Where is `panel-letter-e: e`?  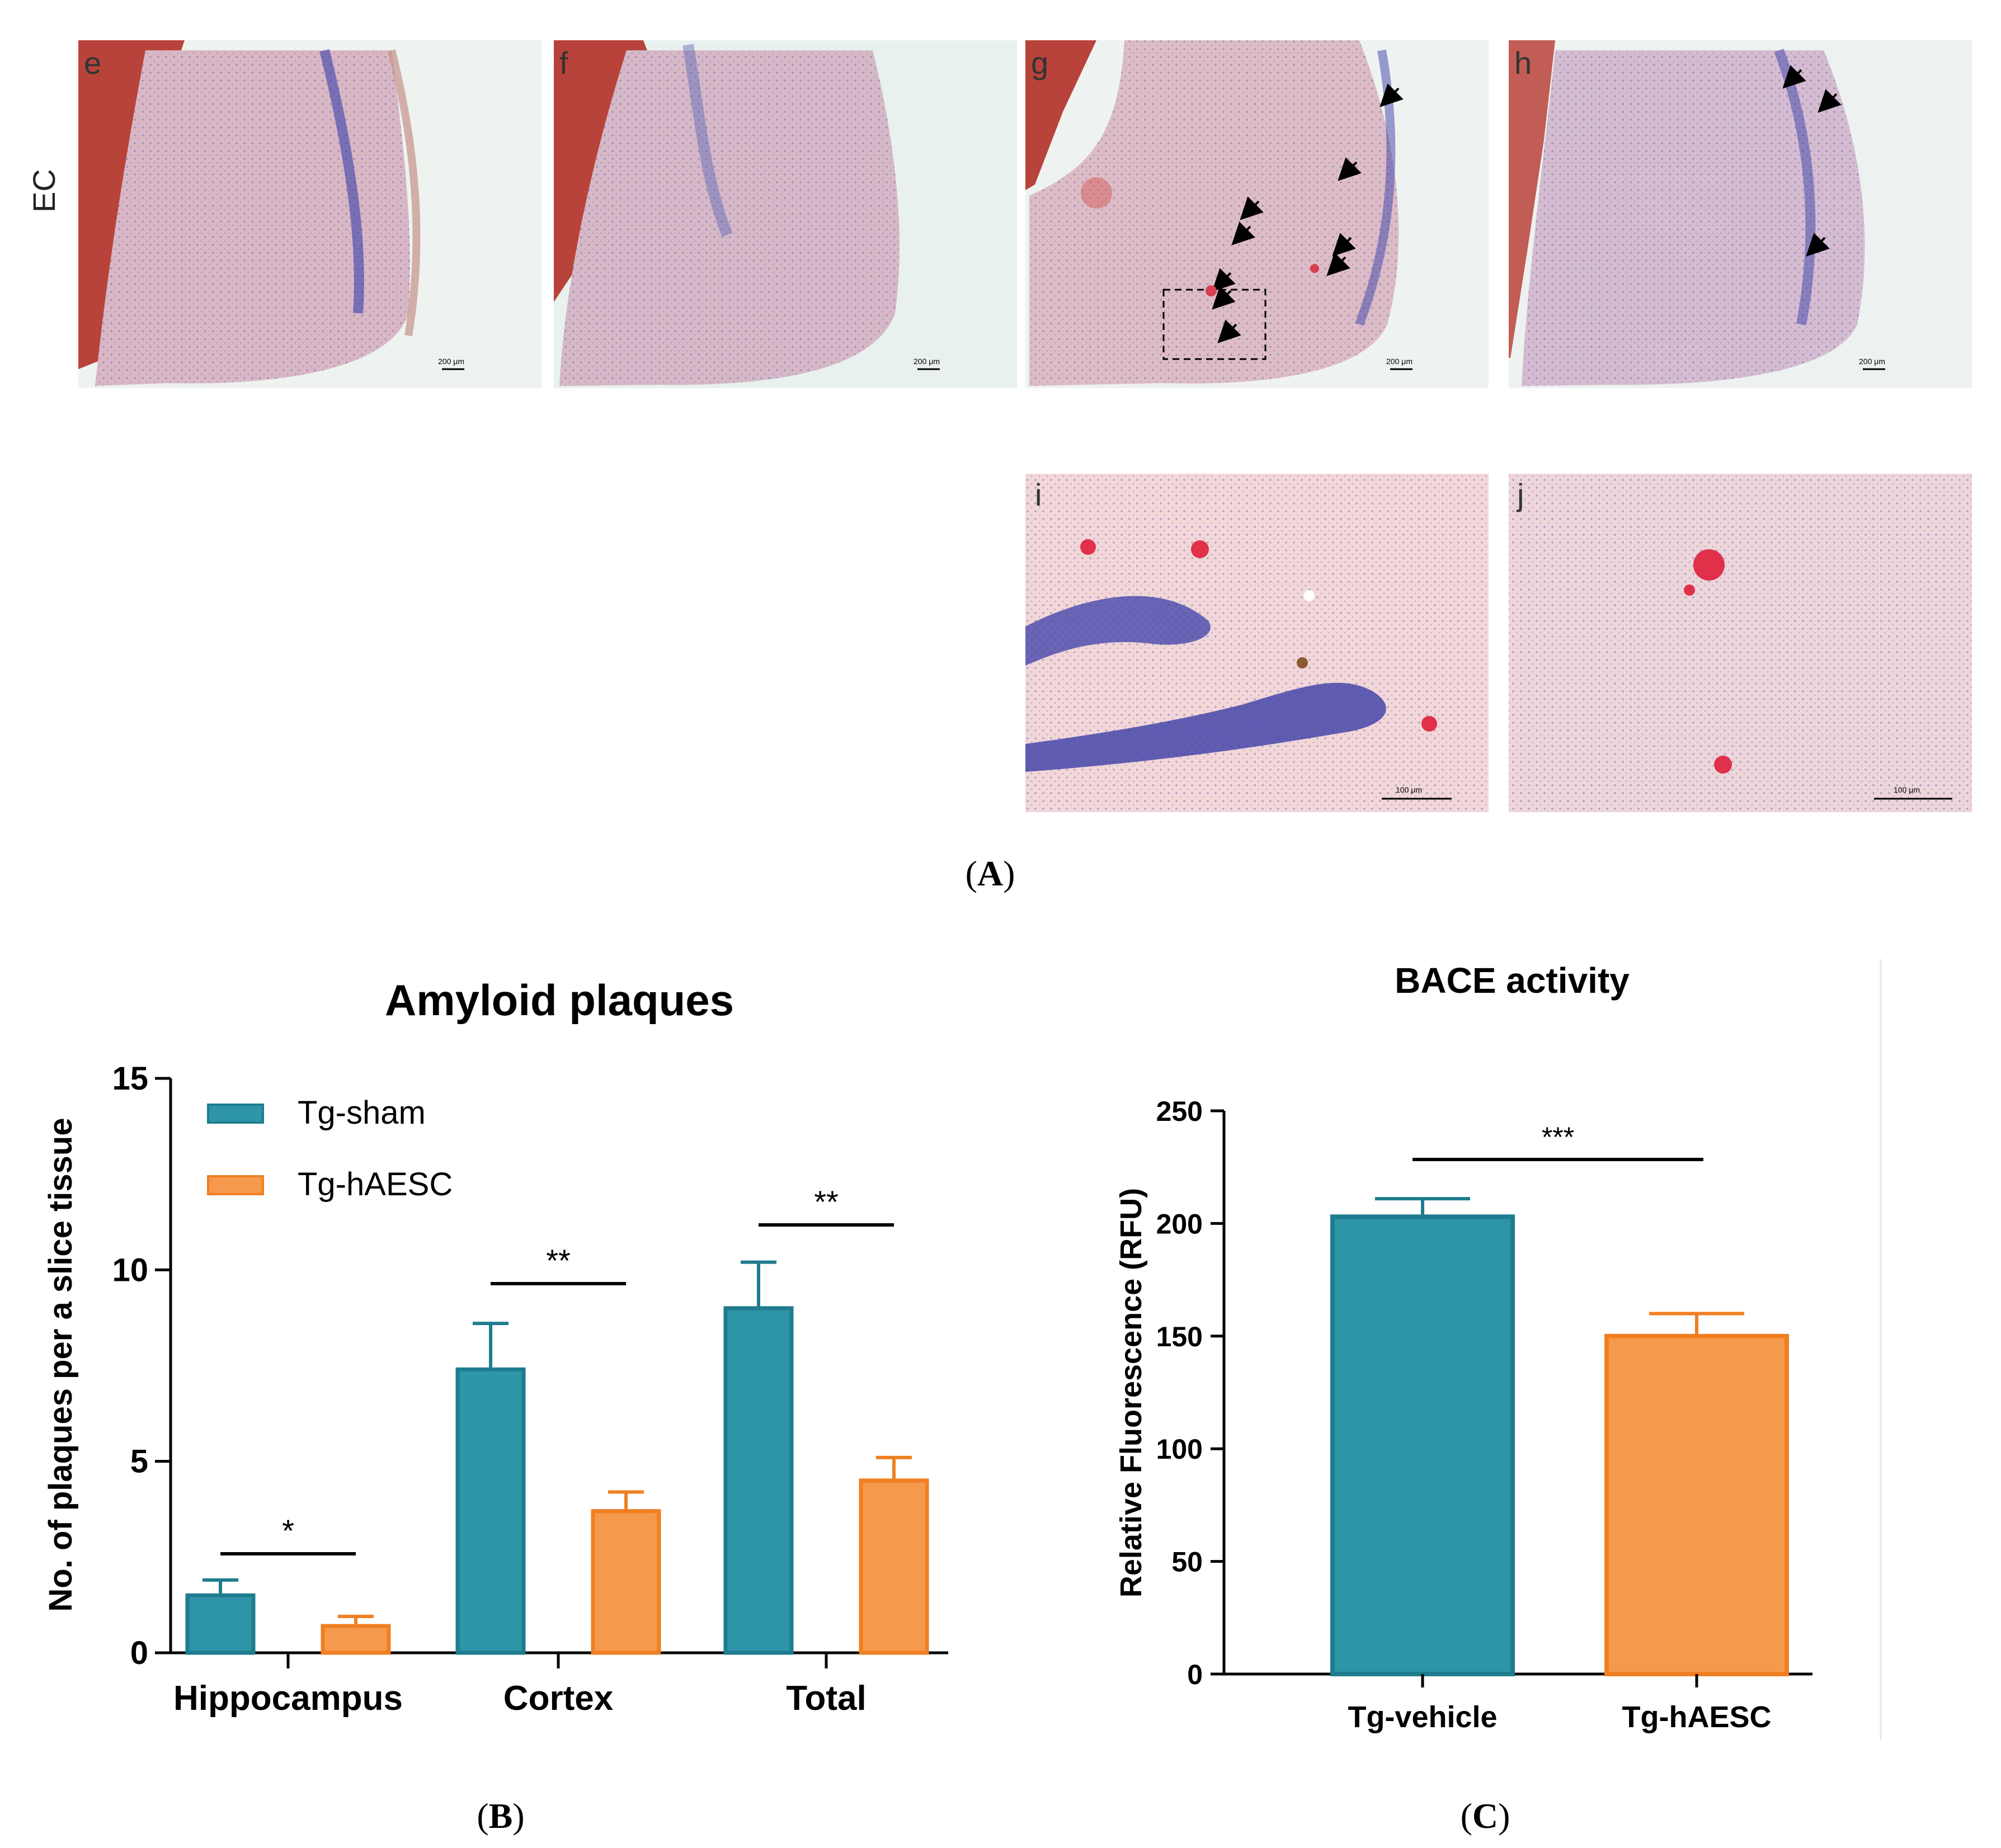 panel-letter-e: e is located at coordinates (93, 63).